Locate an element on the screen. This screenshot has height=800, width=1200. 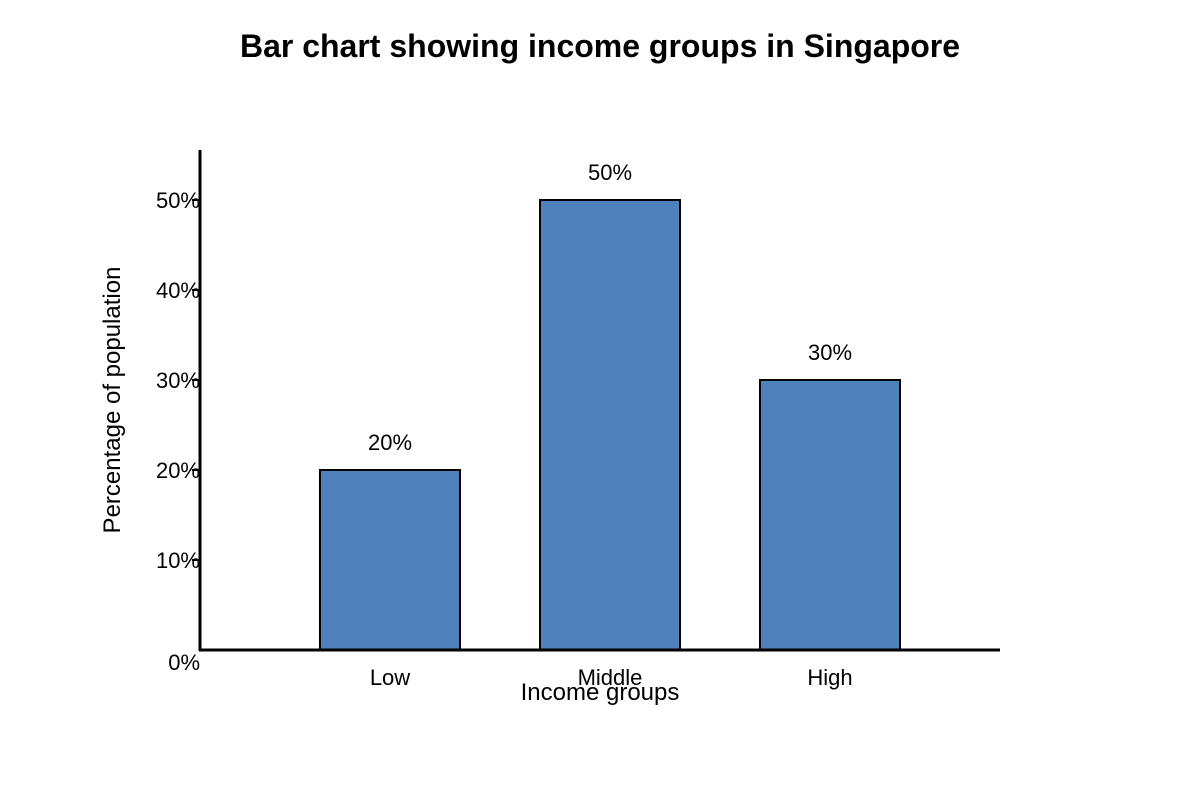
y-tick-label: 40% is located at coordinates (178, 290).